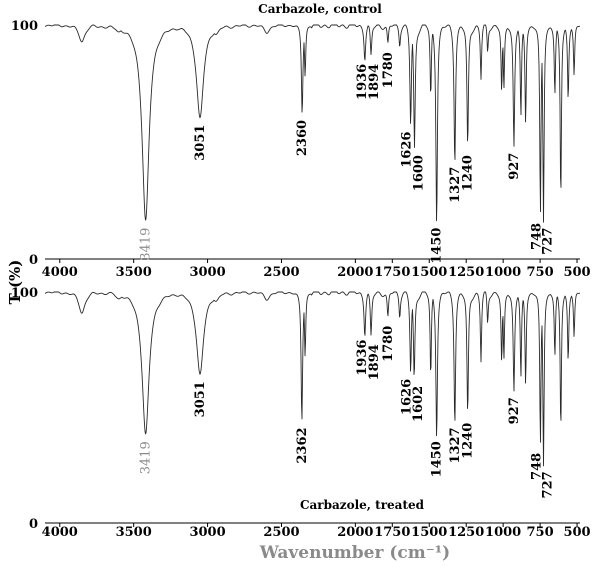  I want to click on x-axis-label: Wavenumber (cm⁻¹), so click(354, 553).